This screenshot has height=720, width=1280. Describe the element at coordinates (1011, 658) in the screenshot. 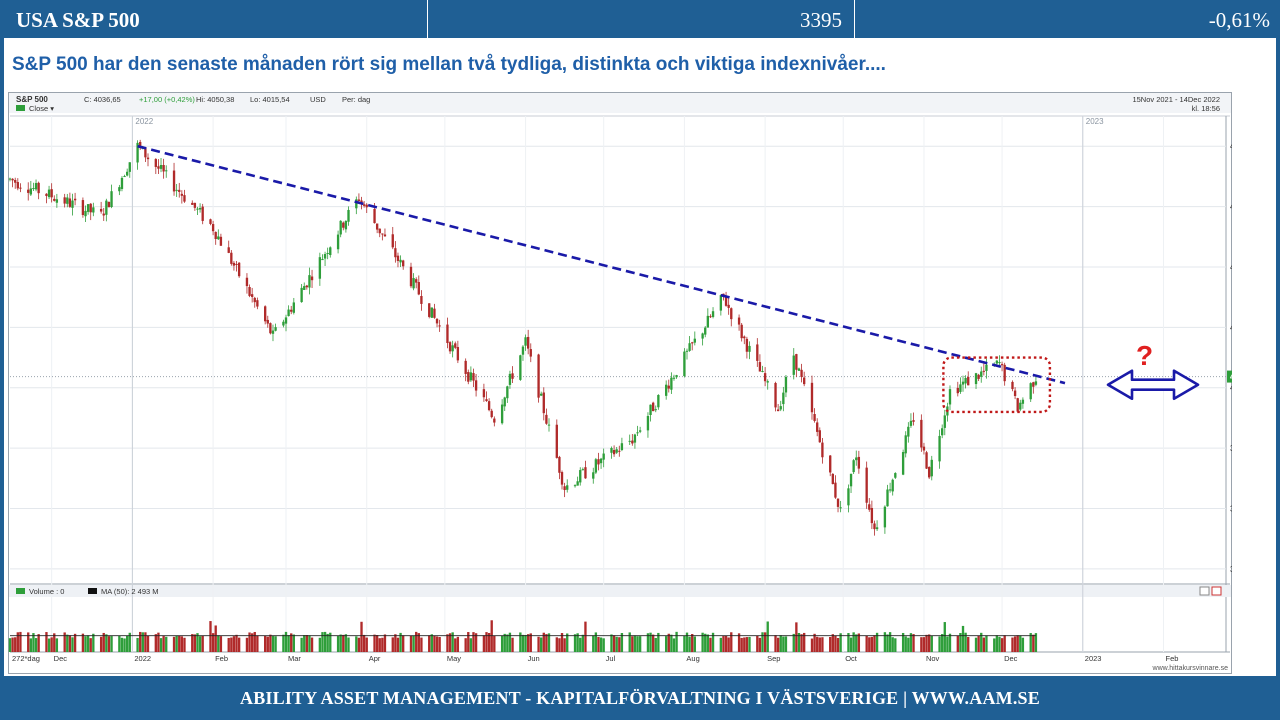

I see `month-label: Dec` at that location.